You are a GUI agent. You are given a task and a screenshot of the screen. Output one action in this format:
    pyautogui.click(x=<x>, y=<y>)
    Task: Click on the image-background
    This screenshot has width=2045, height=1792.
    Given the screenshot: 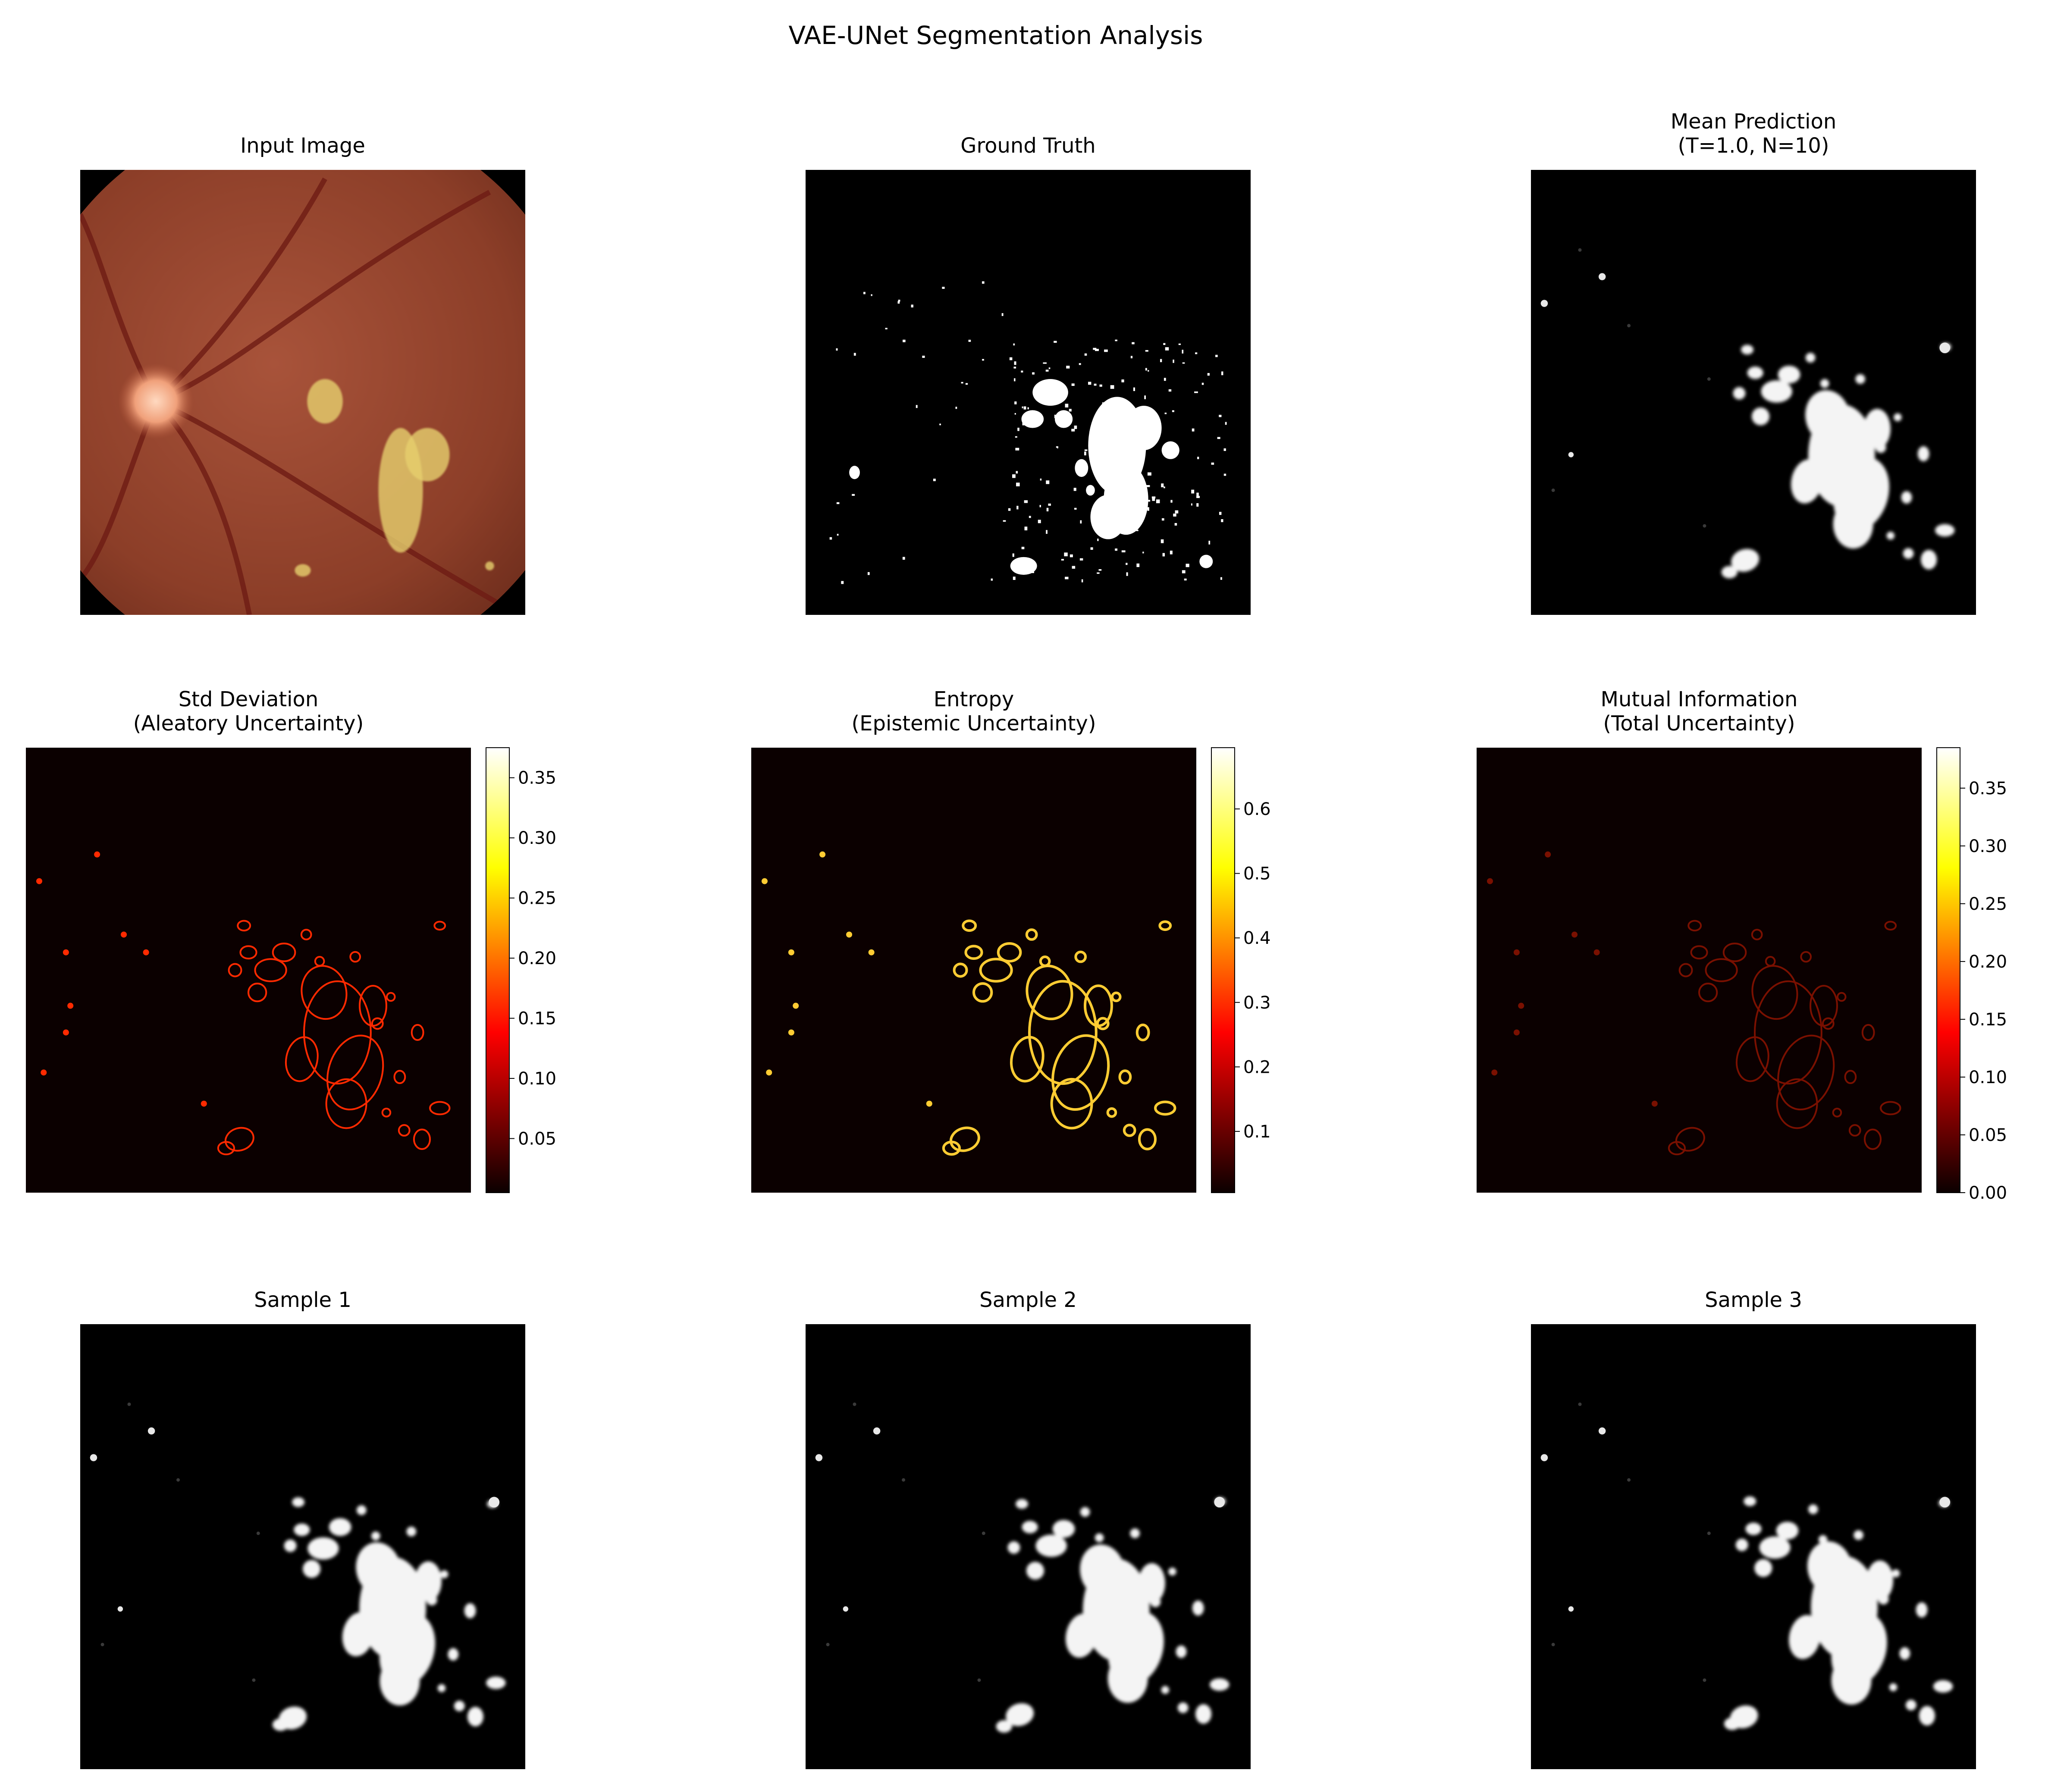 What is the action you would take?
    pyautogui.click(x=248, y=970)
    